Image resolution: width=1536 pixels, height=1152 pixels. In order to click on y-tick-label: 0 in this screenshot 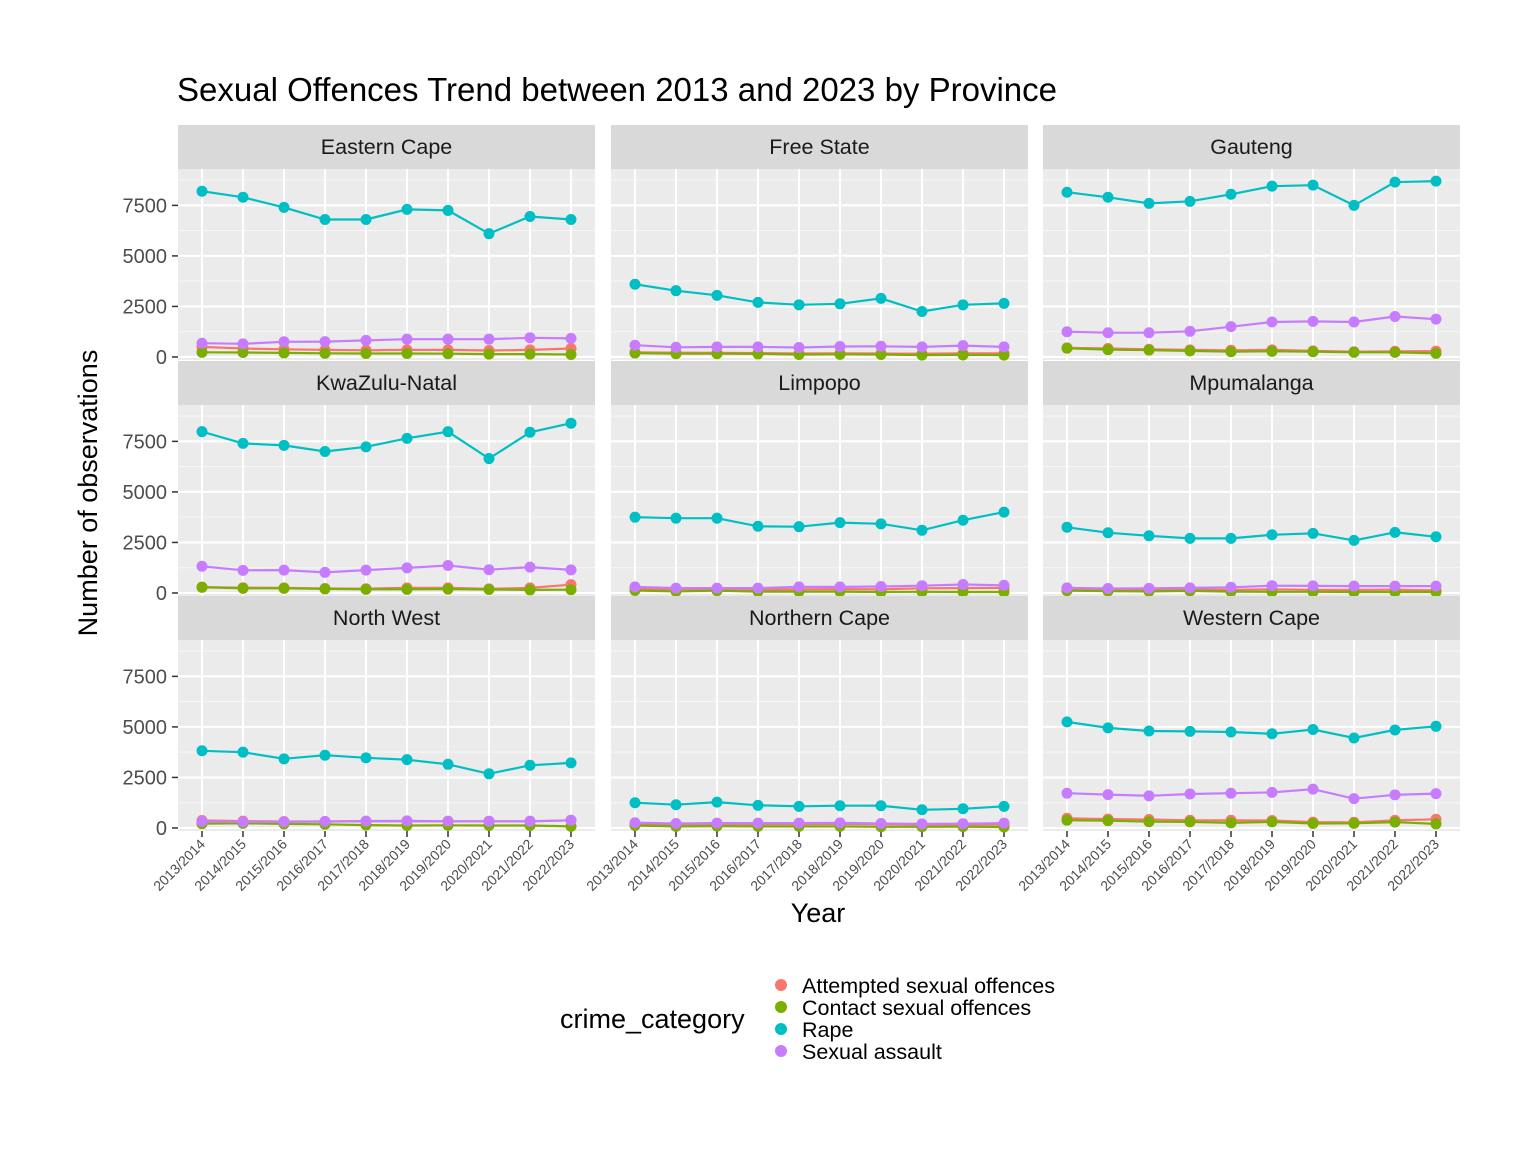, I will do `click(161, 358)`.